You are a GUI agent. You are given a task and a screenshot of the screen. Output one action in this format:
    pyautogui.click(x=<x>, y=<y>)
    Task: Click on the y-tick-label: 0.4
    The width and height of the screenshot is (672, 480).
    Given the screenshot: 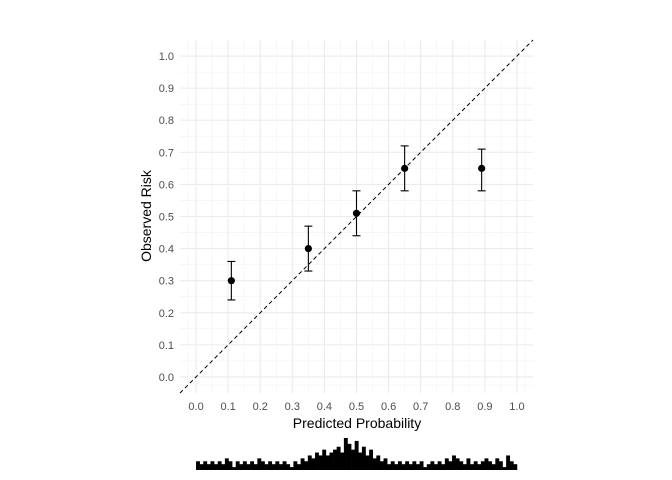 What is the action you would take?
    pyautogui.click(x=166, y=250)
    